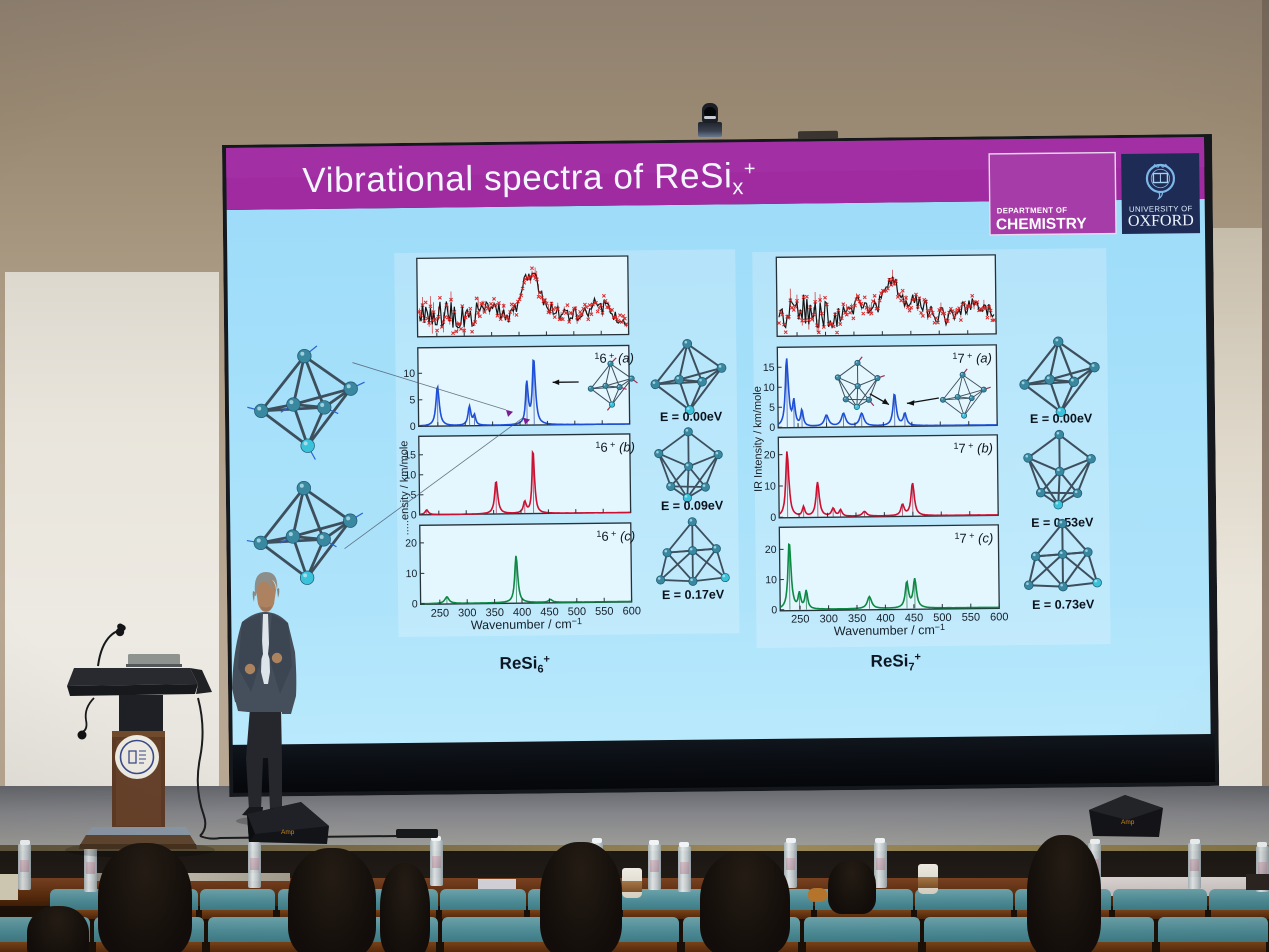 The width and height of the screenshot is (1269, 952). Describe the element at coordinates (1063, 604) in the screenshot. I see `svg-text: E = 0.73eV` at that location.